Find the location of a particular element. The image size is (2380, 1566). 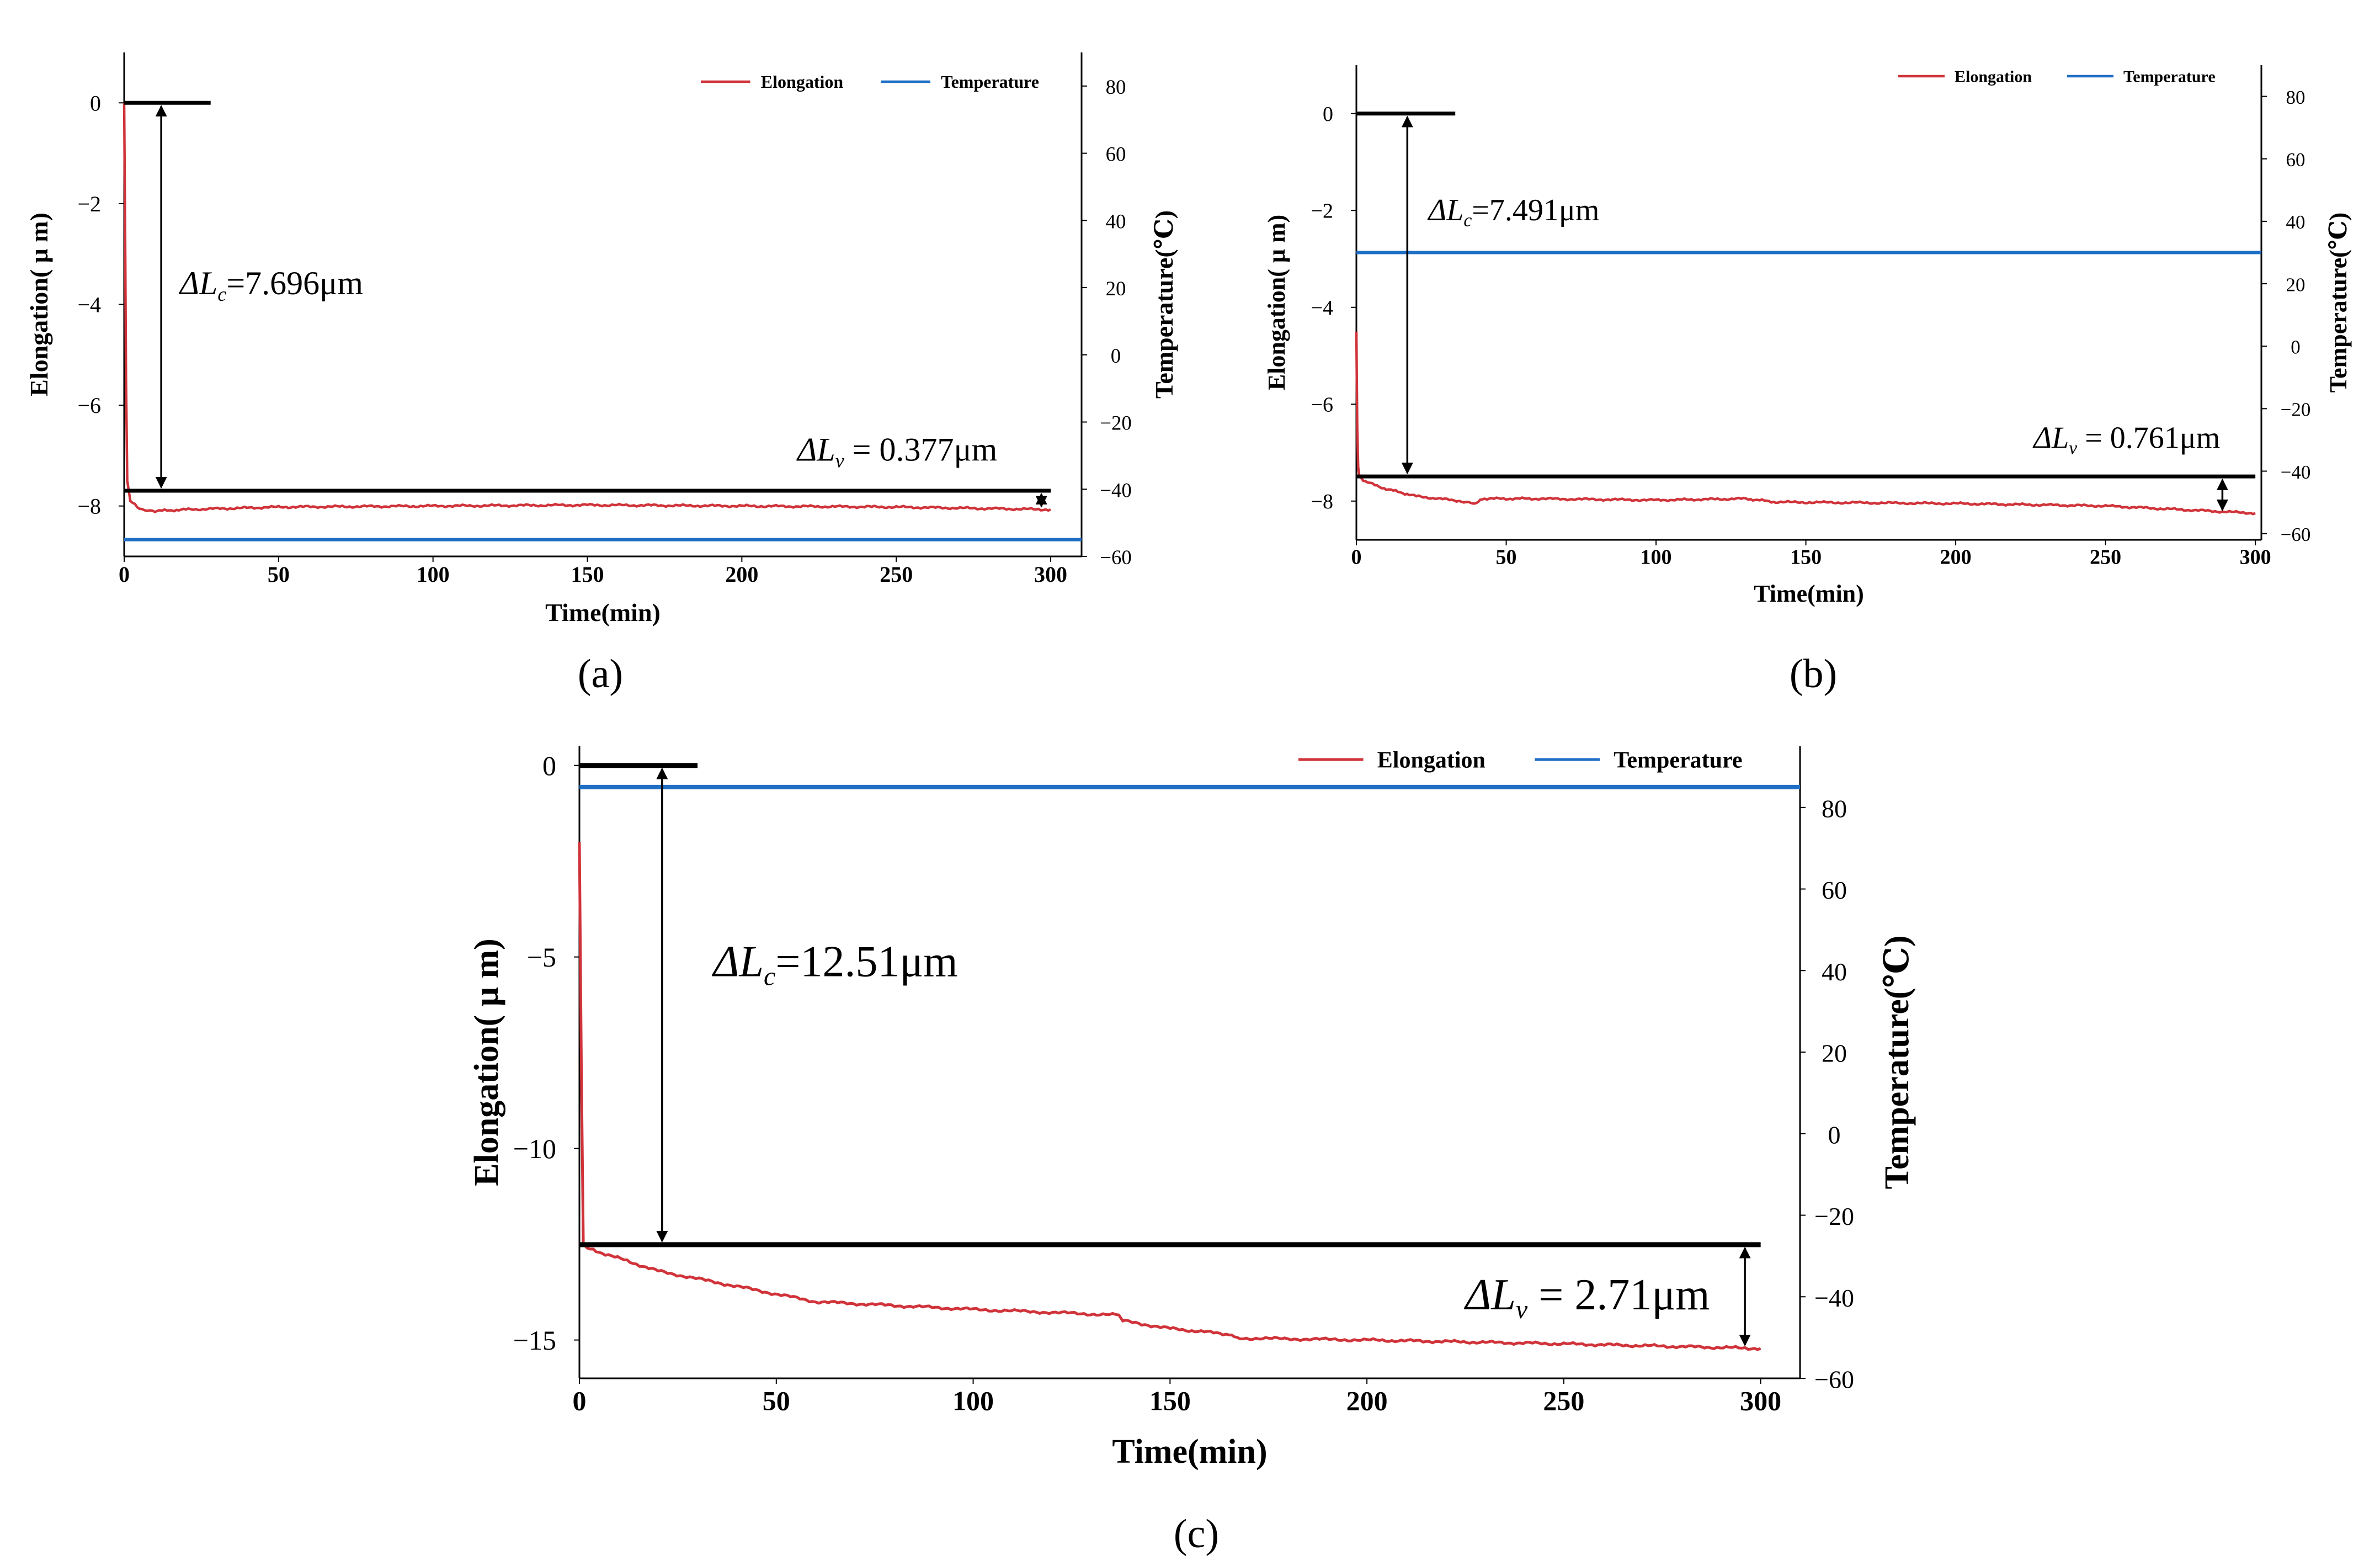

y-tick-label: −15 is located at coordinates (534, 1340).